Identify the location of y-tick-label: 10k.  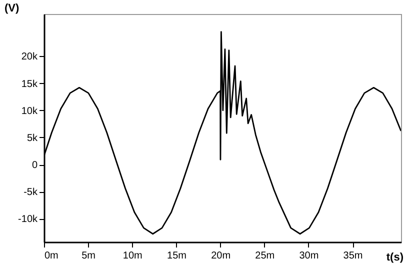
(29, 111).